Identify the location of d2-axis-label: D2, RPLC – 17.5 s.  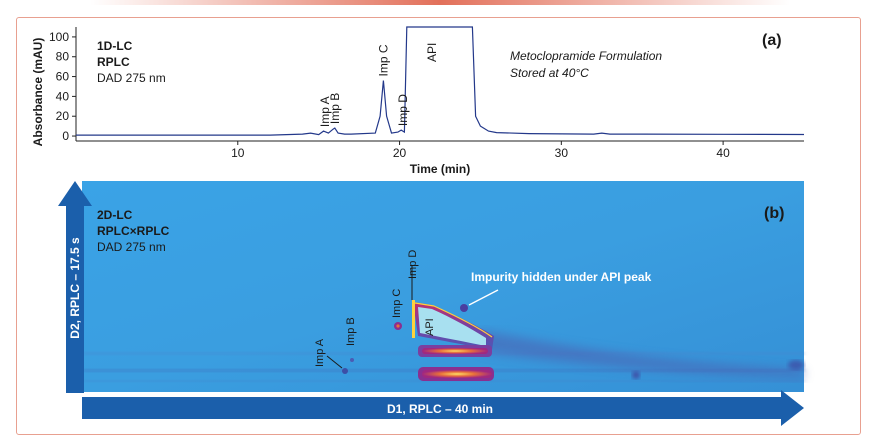
(75, 288).